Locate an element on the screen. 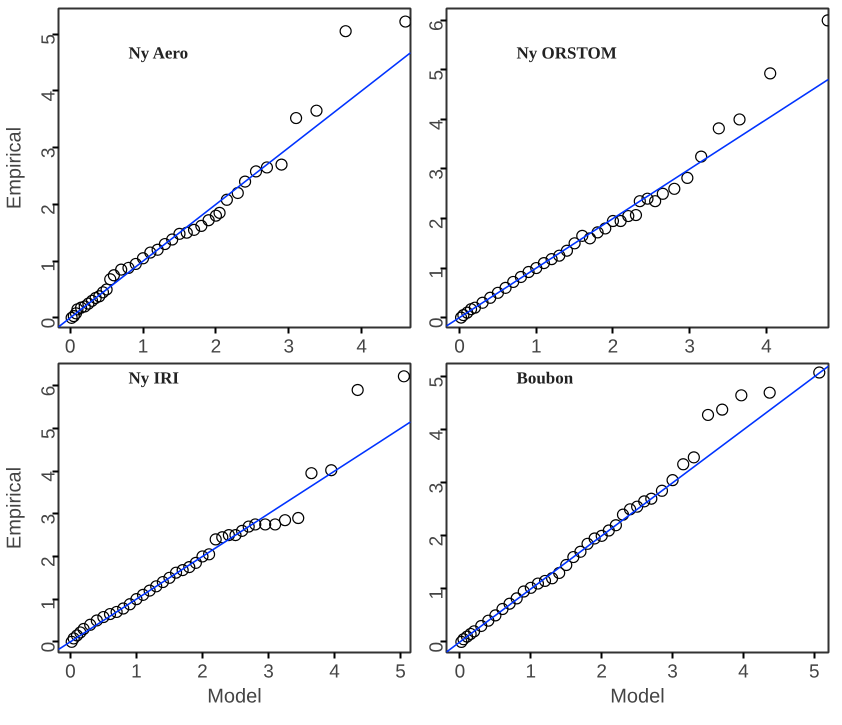 The width and height of the screenshot is (842, 725). text: Ny Aero is located at coordinates (158, 53).